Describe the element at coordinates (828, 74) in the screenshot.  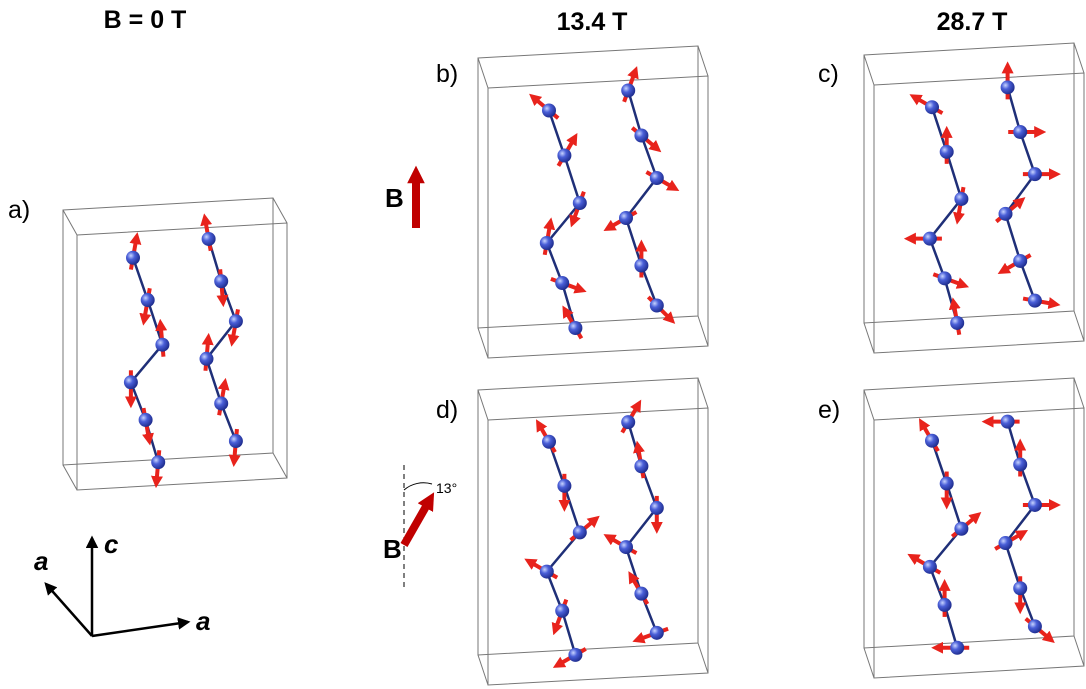
I see `panel-label: c)` at that location.